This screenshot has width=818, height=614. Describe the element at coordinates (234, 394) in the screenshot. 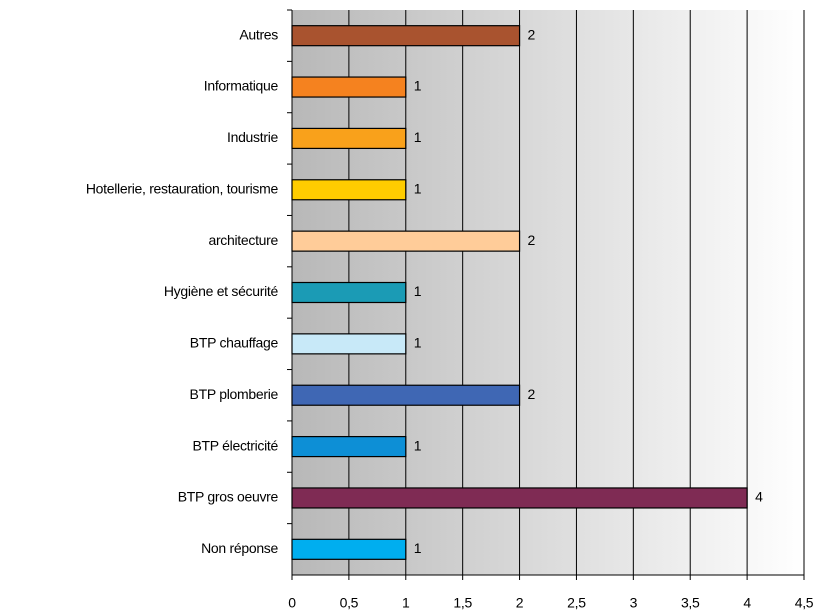

I see `y-tick-label: BTP plomberie` at that location.